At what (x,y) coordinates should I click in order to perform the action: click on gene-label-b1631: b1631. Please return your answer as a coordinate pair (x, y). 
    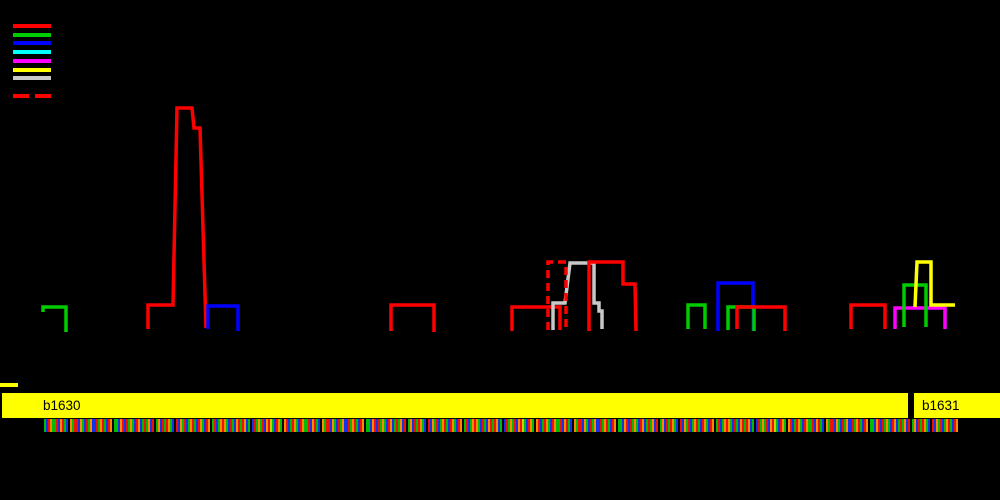
    Looking at the image, I should click on (941, 405).